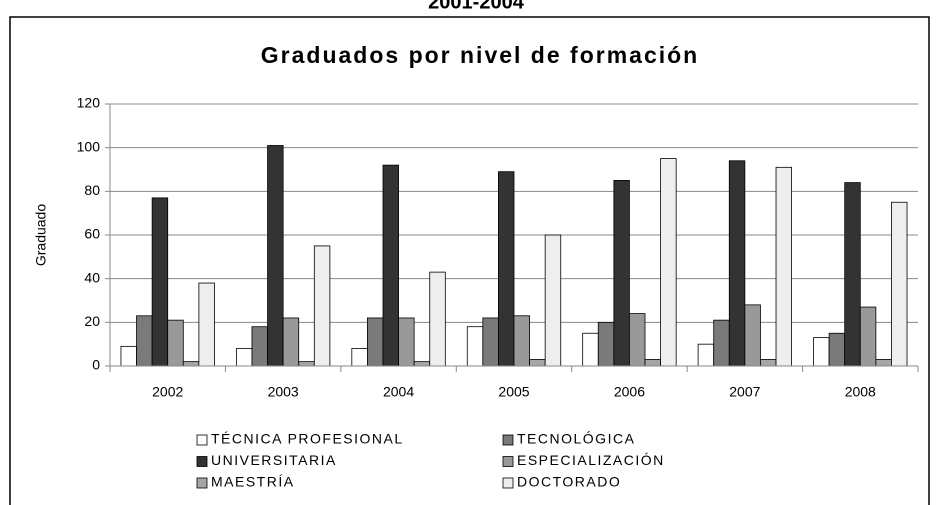 The width and height of the screenshot is (941, 505). I want to click on legend-label: UNIVERSITARIA, so click(274, 460).